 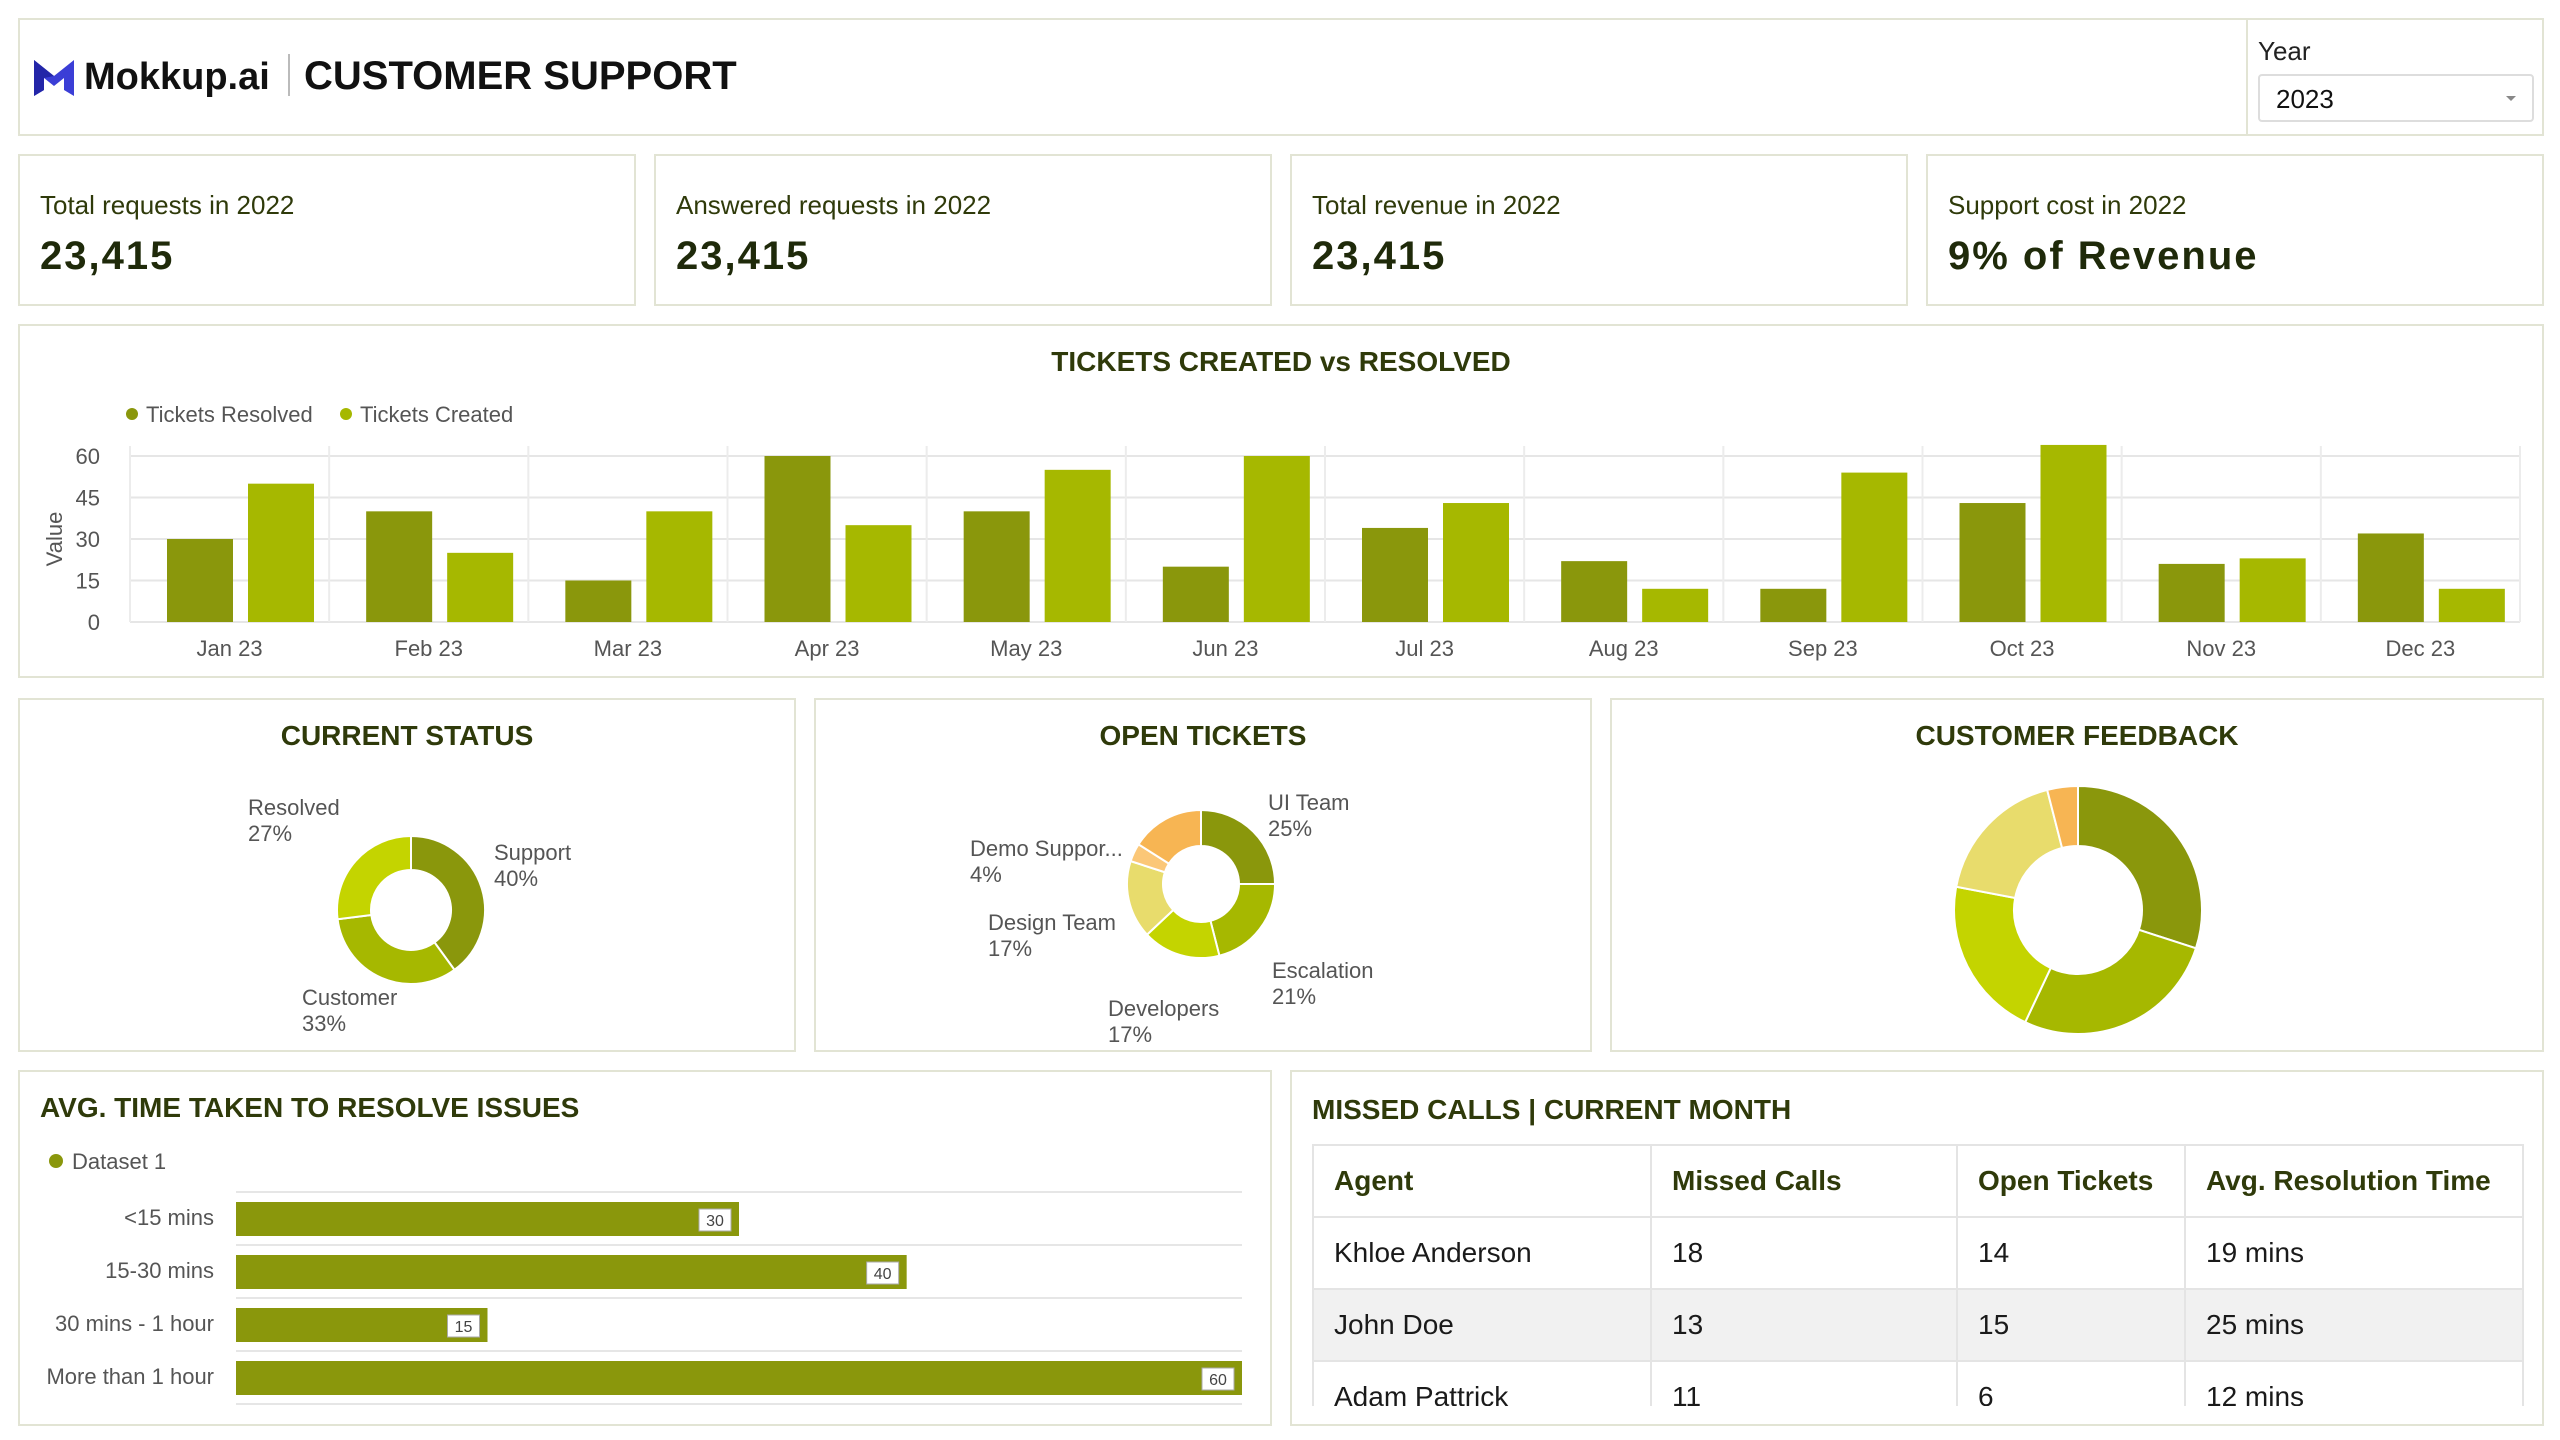 What do you see at coordinates (169, 1217) in the screenshot?
I see `y-tick-label: <15 mins` at bounding box center [169, 1217].